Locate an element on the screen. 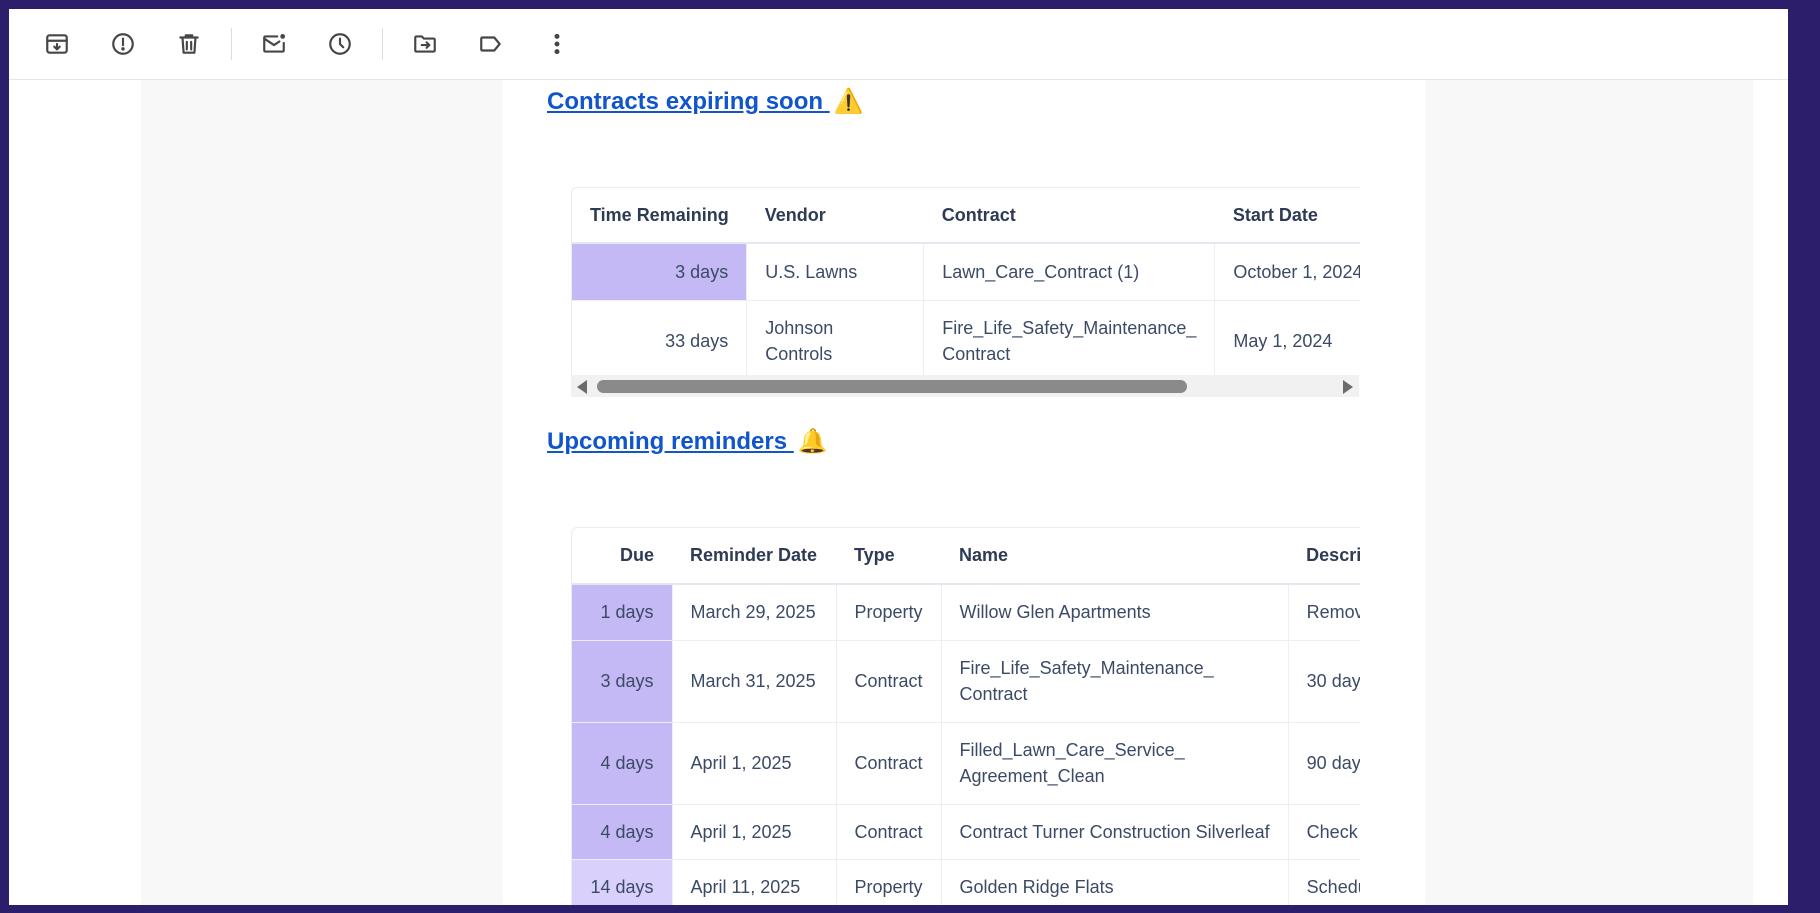  label-button is located at coordinates (491, 44).